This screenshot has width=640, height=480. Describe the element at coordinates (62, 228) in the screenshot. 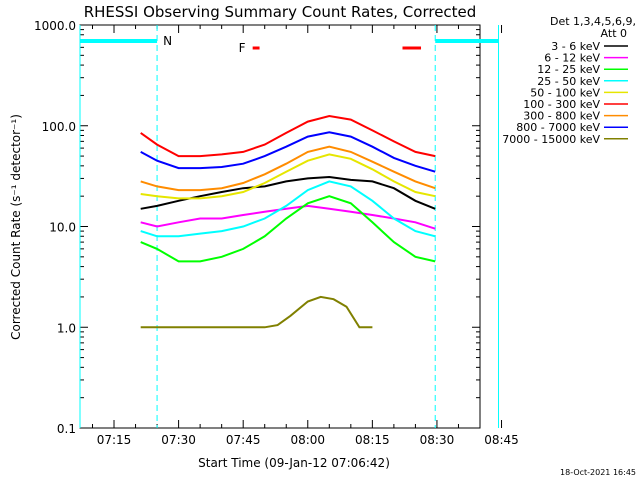

I see `y-tick-label: 10.0` at that location.